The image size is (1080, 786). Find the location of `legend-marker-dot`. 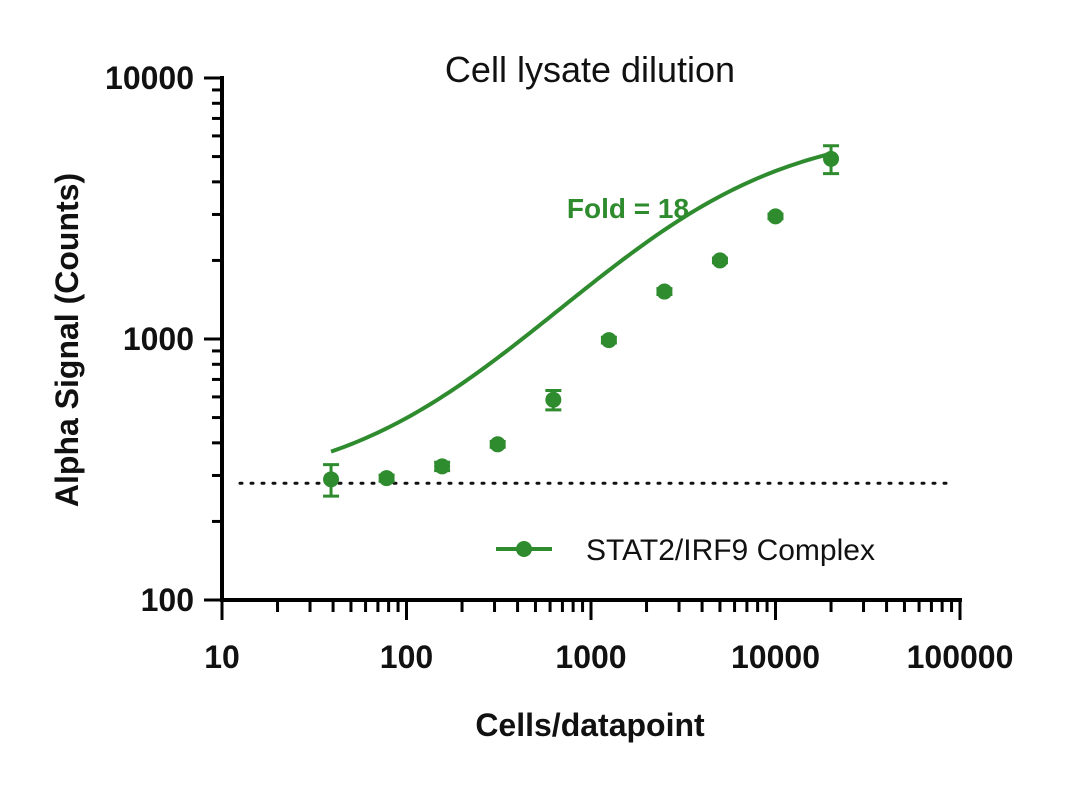

legend-marker-dot is located at coordinates (524, 549).